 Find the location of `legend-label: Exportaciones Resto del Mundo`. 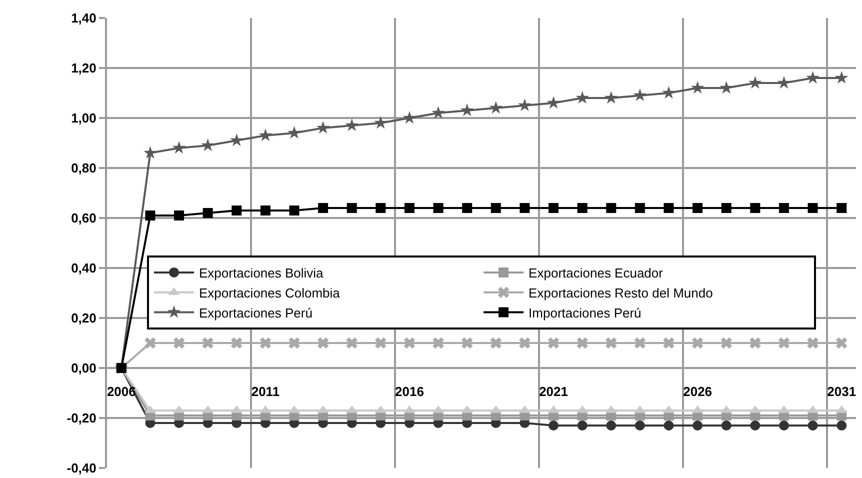

legend-label: Exportaciones Resto del Mundo is located at coordinates (620, 292).